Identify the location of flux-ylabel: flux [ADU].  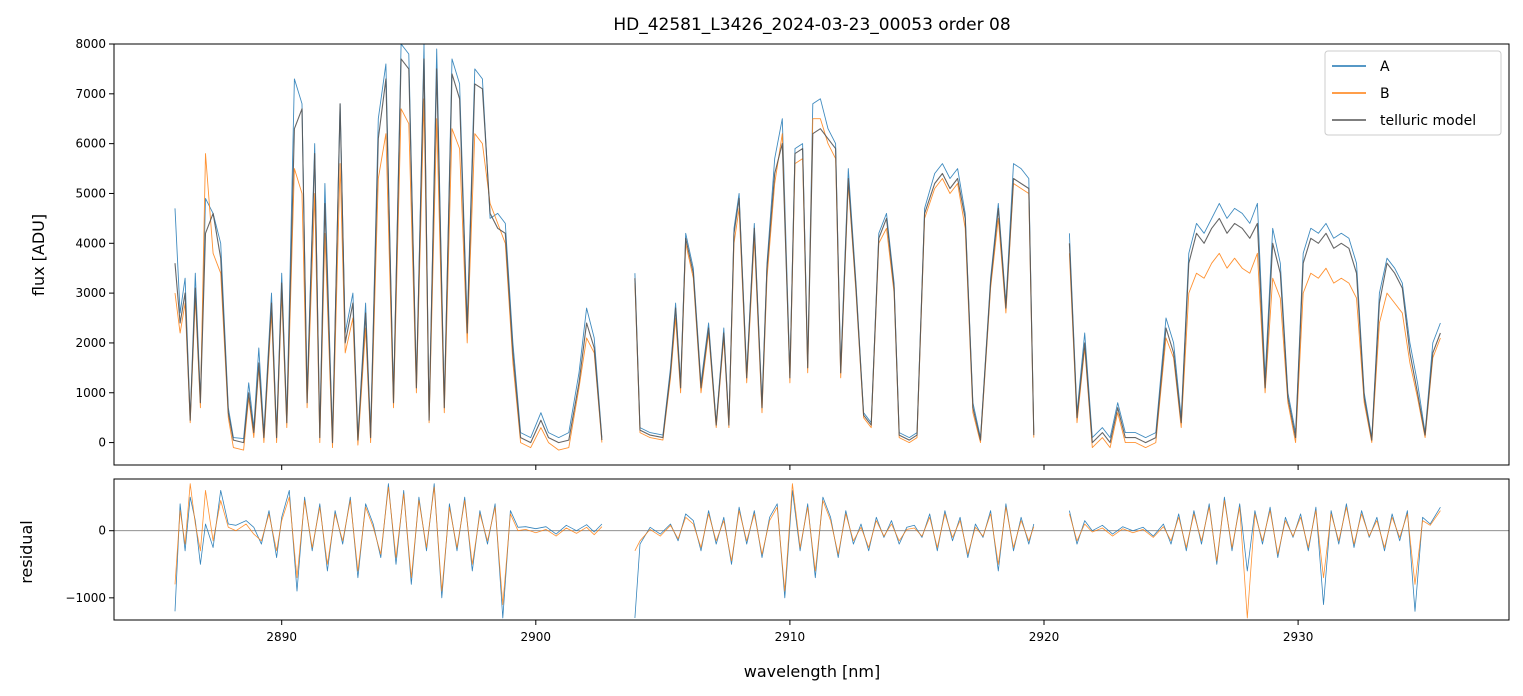
(38, 255).